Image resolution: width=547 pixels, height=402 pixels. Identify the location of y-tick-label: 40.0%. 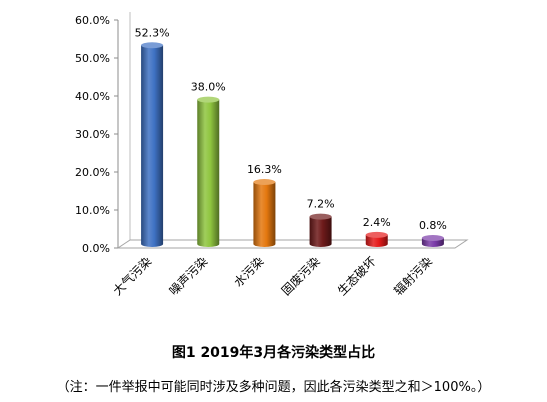
(92, 96).